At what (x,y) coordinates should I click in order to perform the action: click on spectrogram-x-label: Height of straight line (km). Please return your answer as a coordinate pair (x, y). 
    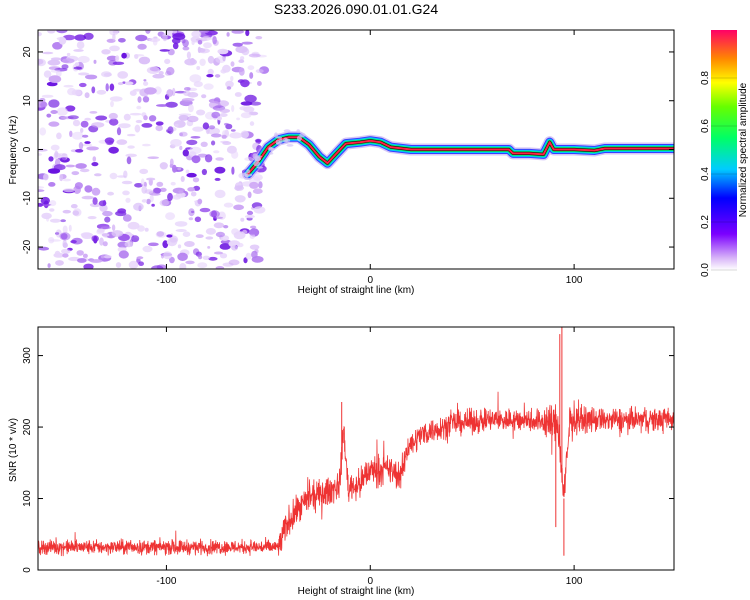
    Looking at the image, I should click on (356, 290).